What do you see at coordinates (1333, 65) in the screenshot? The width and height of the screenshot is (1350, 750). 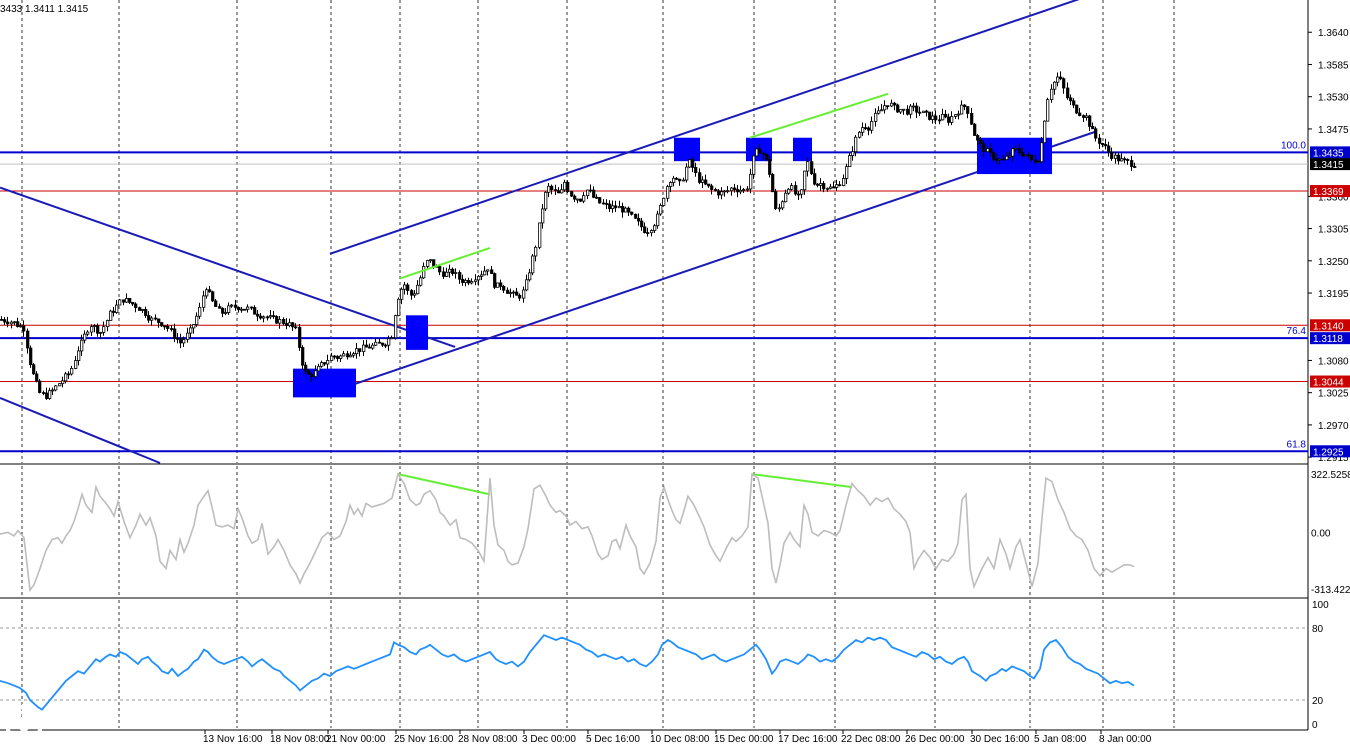 I see `price-tick-label: 1.3585` at bounding box center [1333, 65].